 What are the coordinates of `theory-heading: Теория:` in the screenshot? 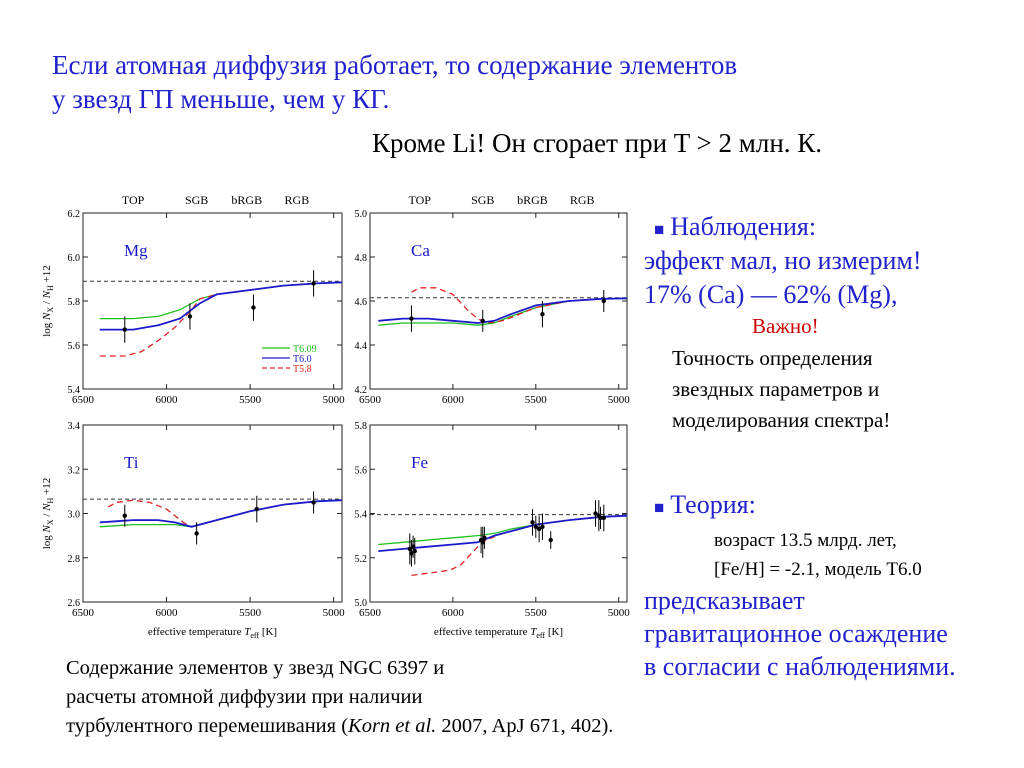 It's located at (713, 504).